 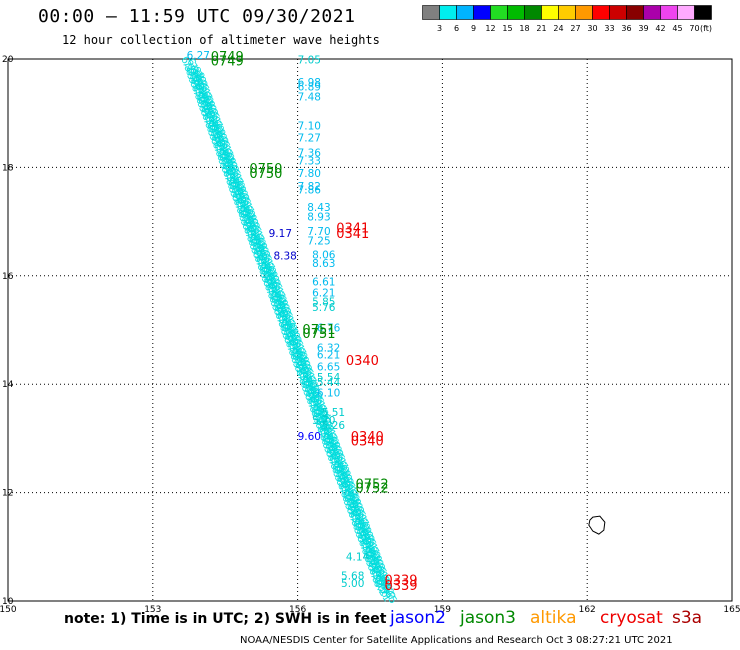 What do you see at coordinates (310, 154) in the screenshot?
I see `wave-height-label: 7.36` at bounding box center [310, 154].